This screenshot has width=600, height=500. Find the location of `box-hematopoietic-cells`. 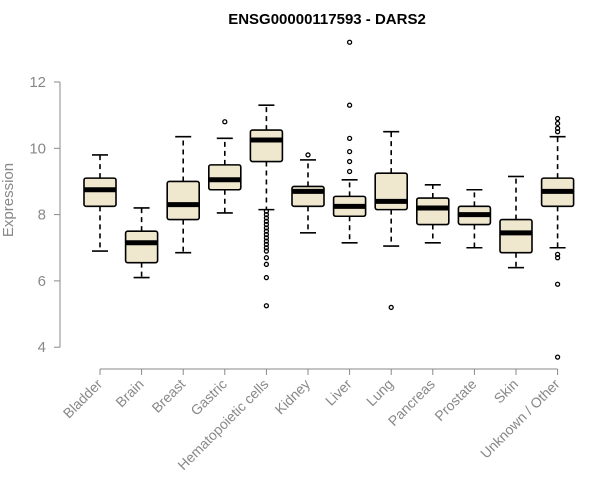

box-hematopoietic-cells is located at coordinates (266, 206).